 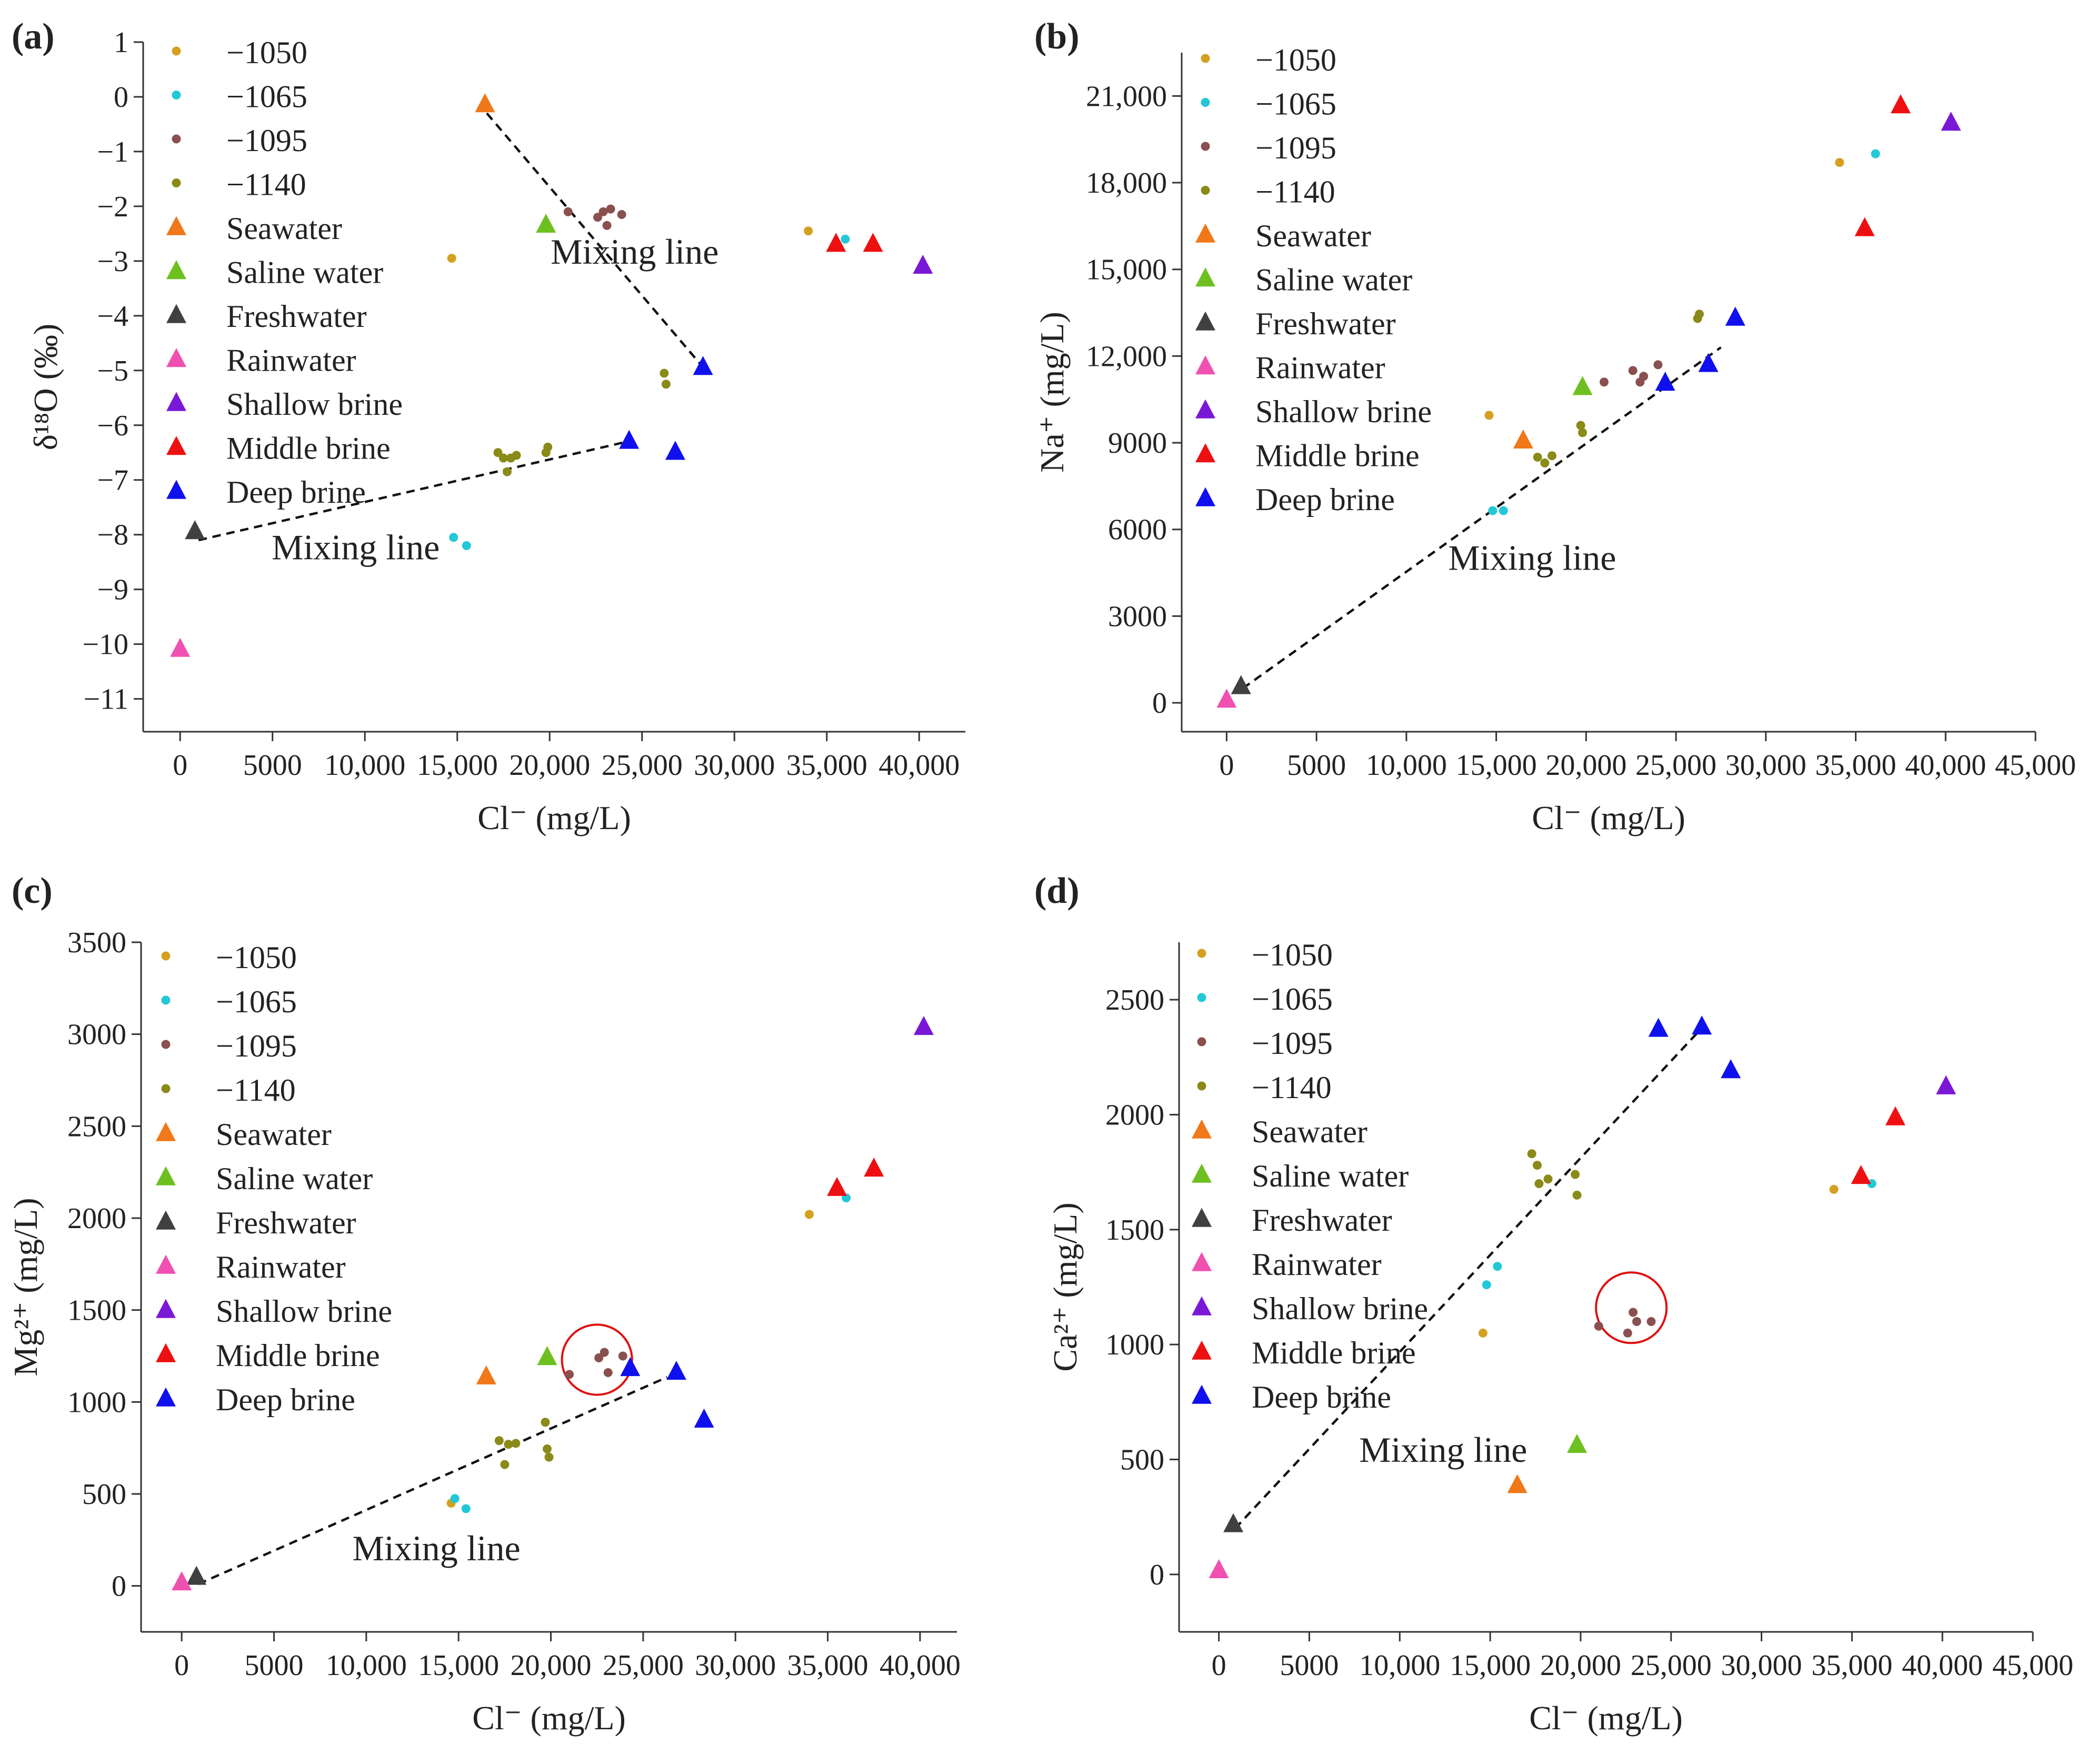 I want to click on legend-label: Deep brine, so click(x=285, y=1399).